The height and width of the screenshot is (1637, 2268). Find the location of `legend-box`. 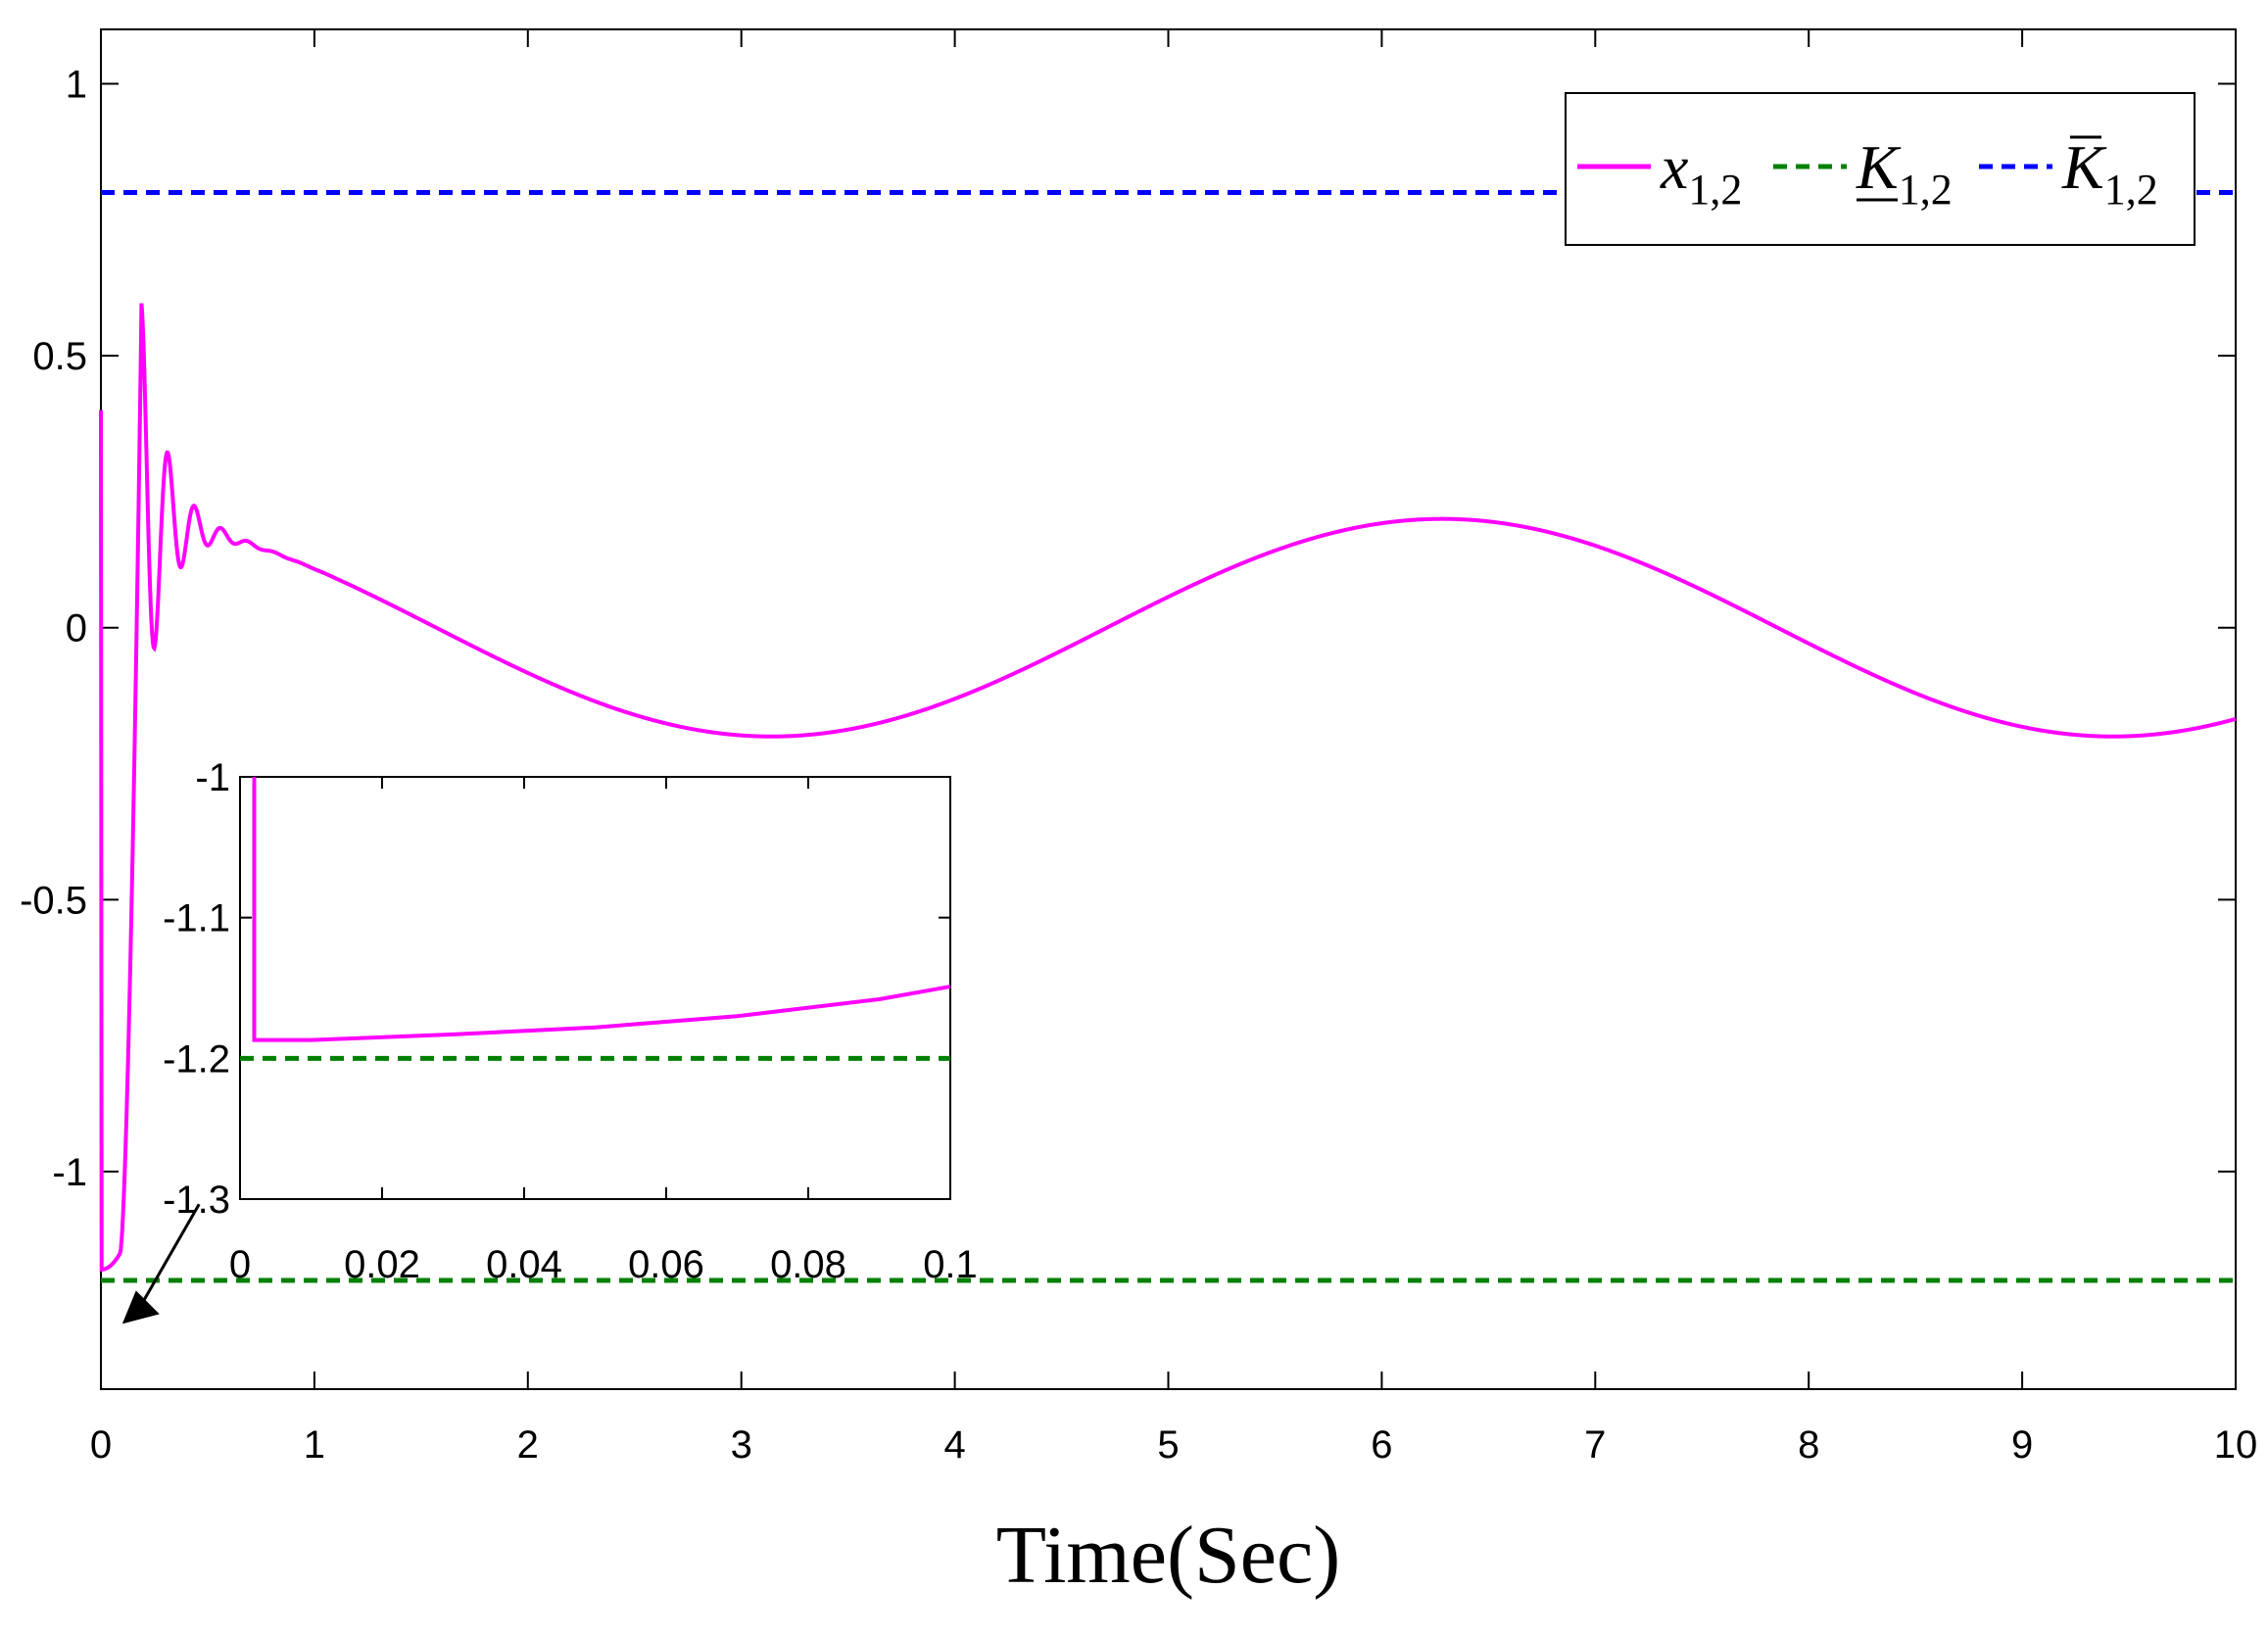

legend-box is located at coordinates (1880, 169).